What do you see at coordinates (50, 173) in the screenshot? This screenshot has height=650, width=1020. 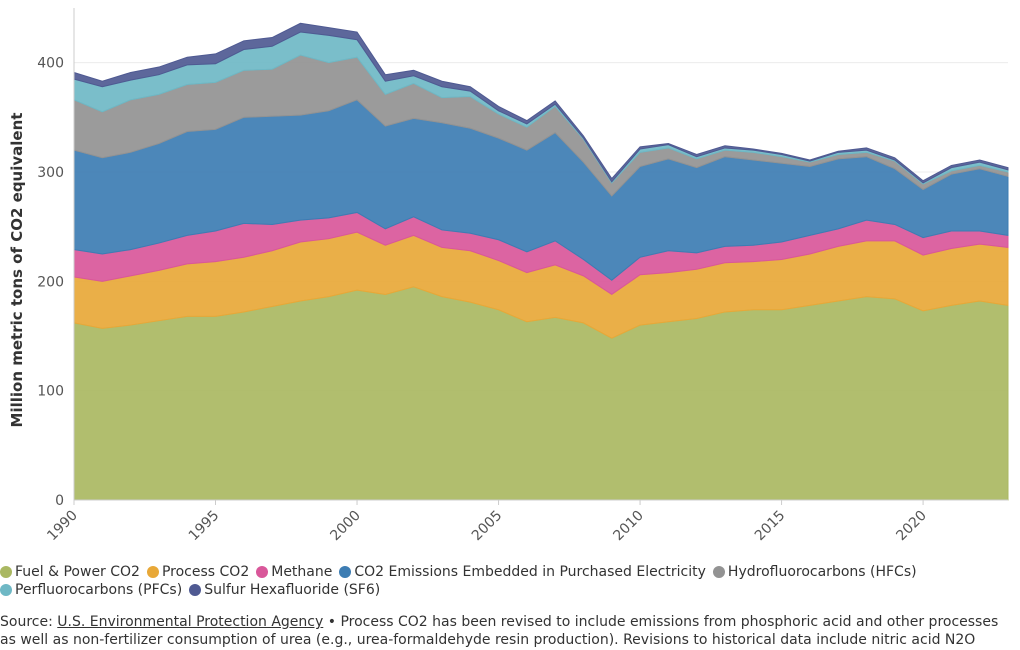 I see `y-tick-label: 300` at bounding box center [50, 173].